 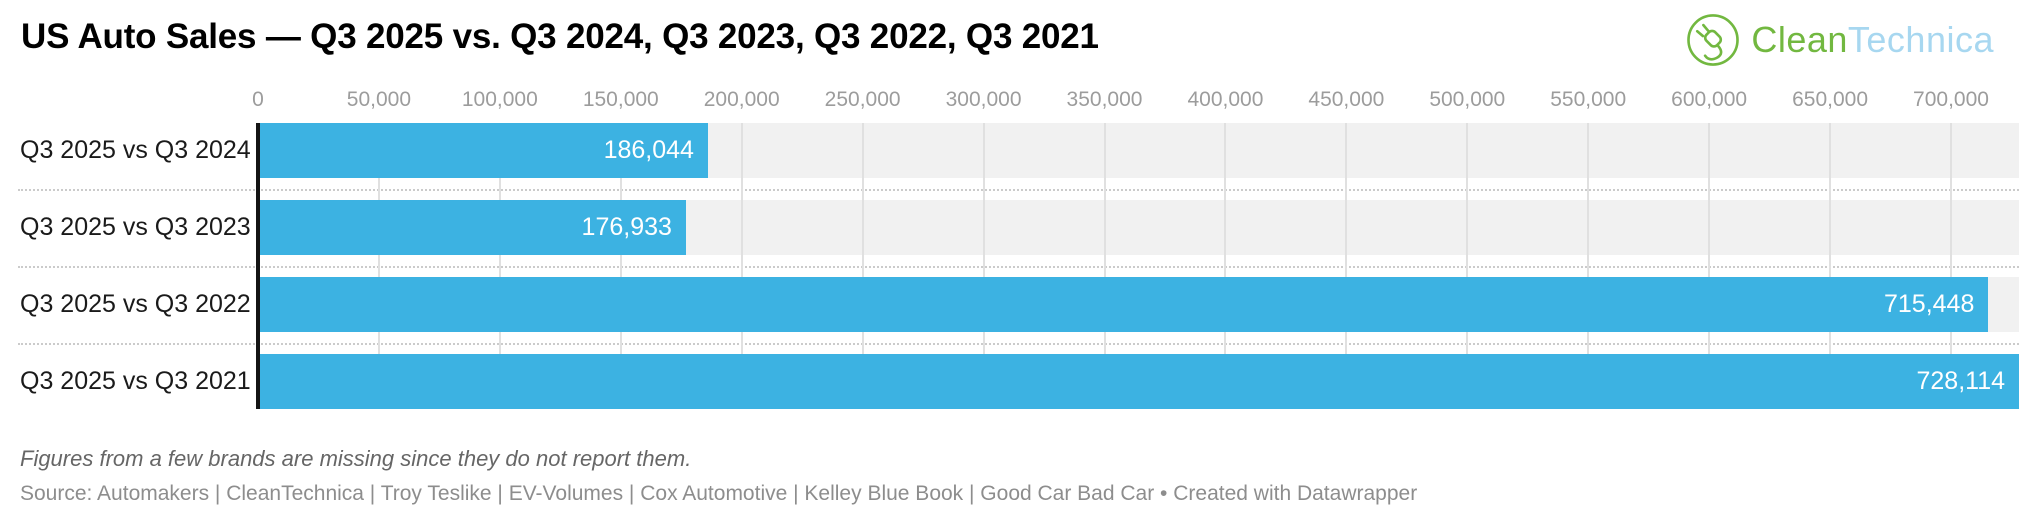 What do you see at coordinates (1929, 304) in the screenshot?
I see `value-label: 715,448` at bounding box center [1929, 304].